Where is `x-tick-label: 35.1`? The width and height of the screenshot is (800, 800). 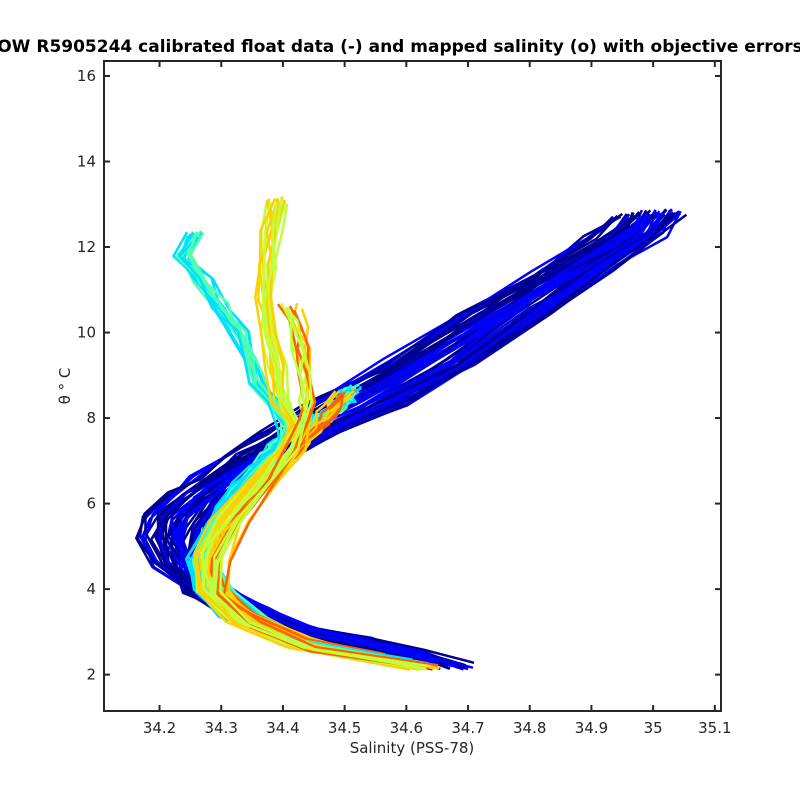
x-tick-label: 35.1 is located at coordinates (714, 728).